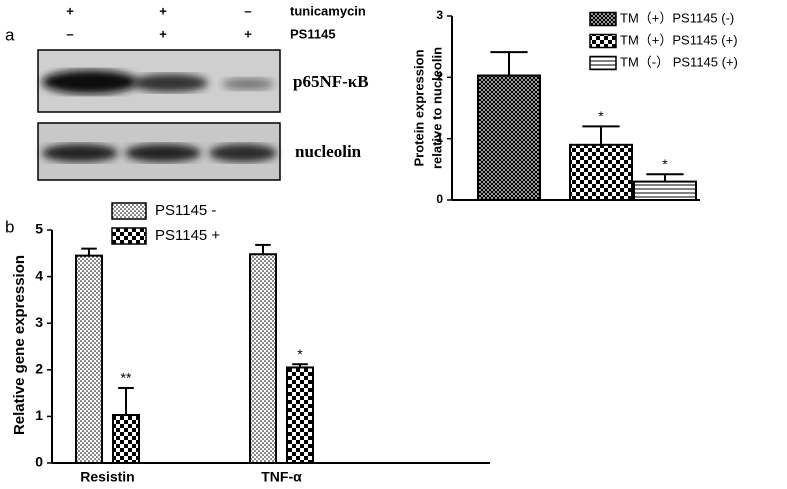 The image size is (787, 489). What do you see at coordinates (418, 107) in the screenshot?
I see `y-axis-label: Protein expression` at bounding box center [418, 107].